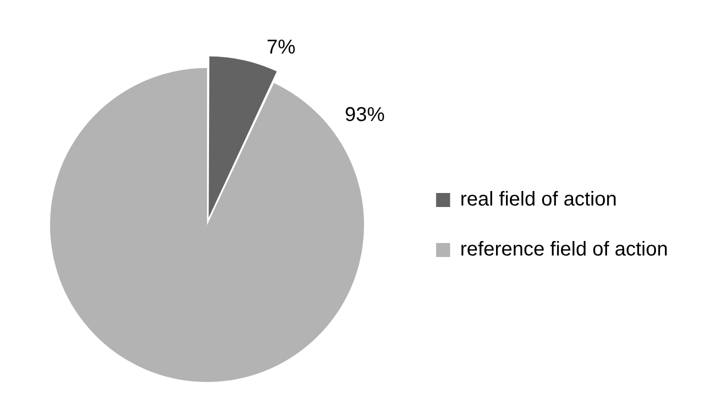  Describe the element at coordinates (538, 199) in the screenshot. I see `legend-label: real field of action` at that location.